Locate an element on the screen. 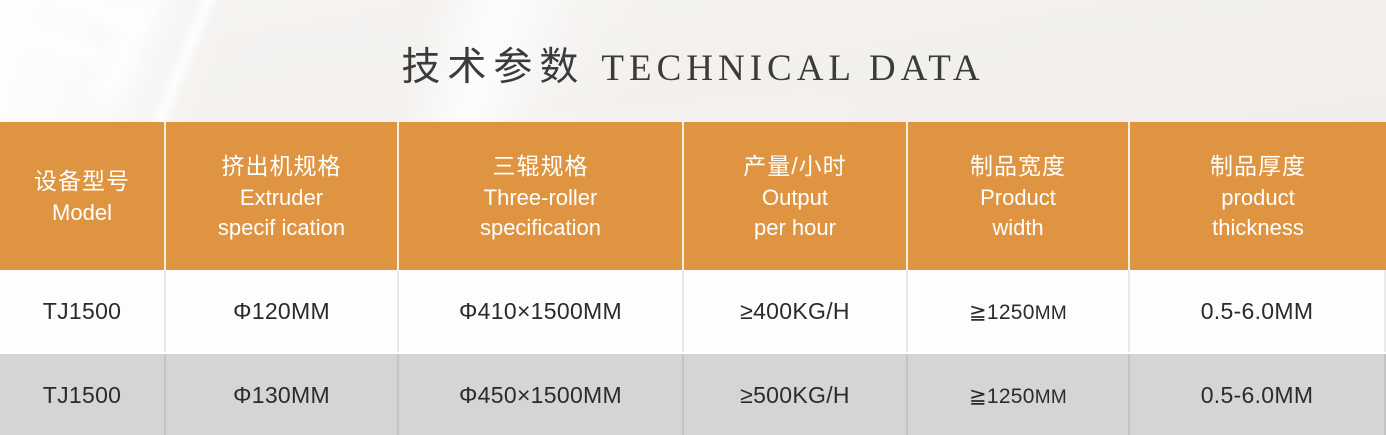 The height and width of the screenshot is (435, 1386). cell-extruder: Φ120MM is located at coordinates (282, 311).